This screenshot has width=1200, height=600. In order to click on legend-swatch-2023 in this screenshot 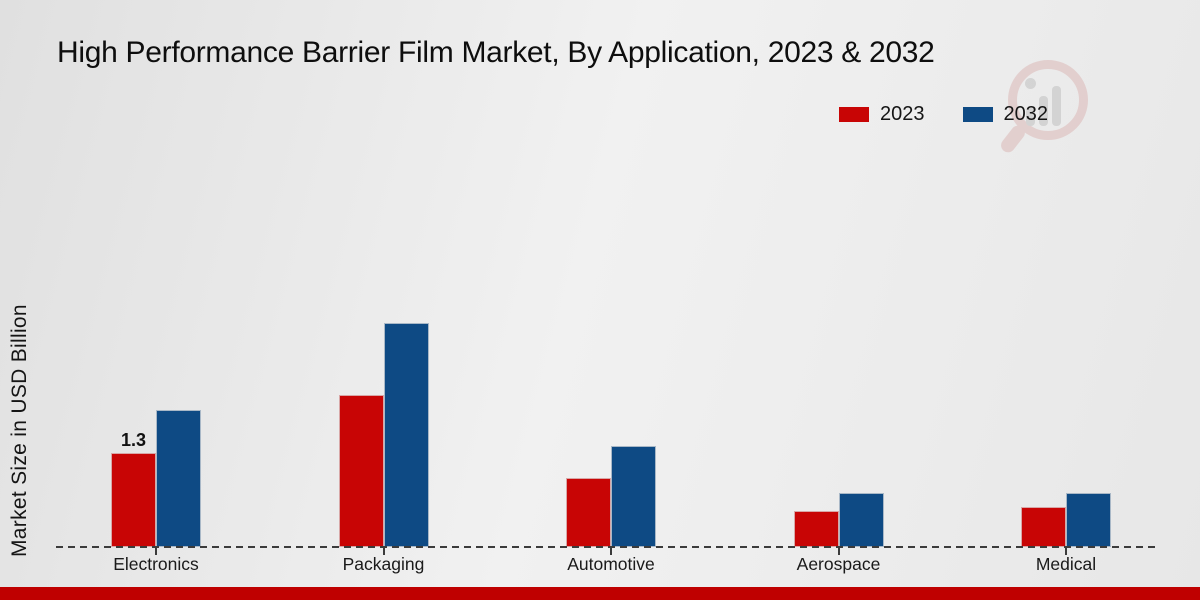, I will do `click(854, 114)`.